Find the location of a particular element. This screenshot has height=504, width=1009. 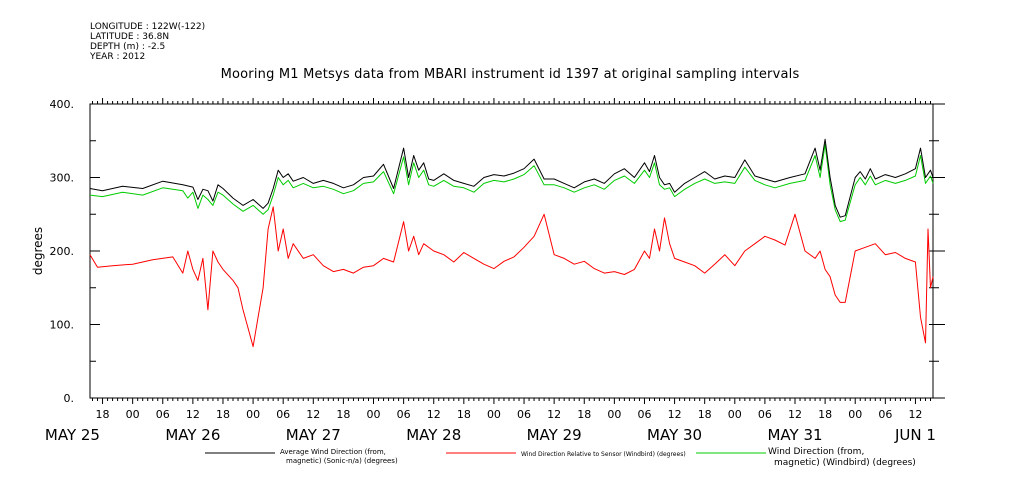

year-text: YEAR : 2012 is located at coordinates (118, 57).